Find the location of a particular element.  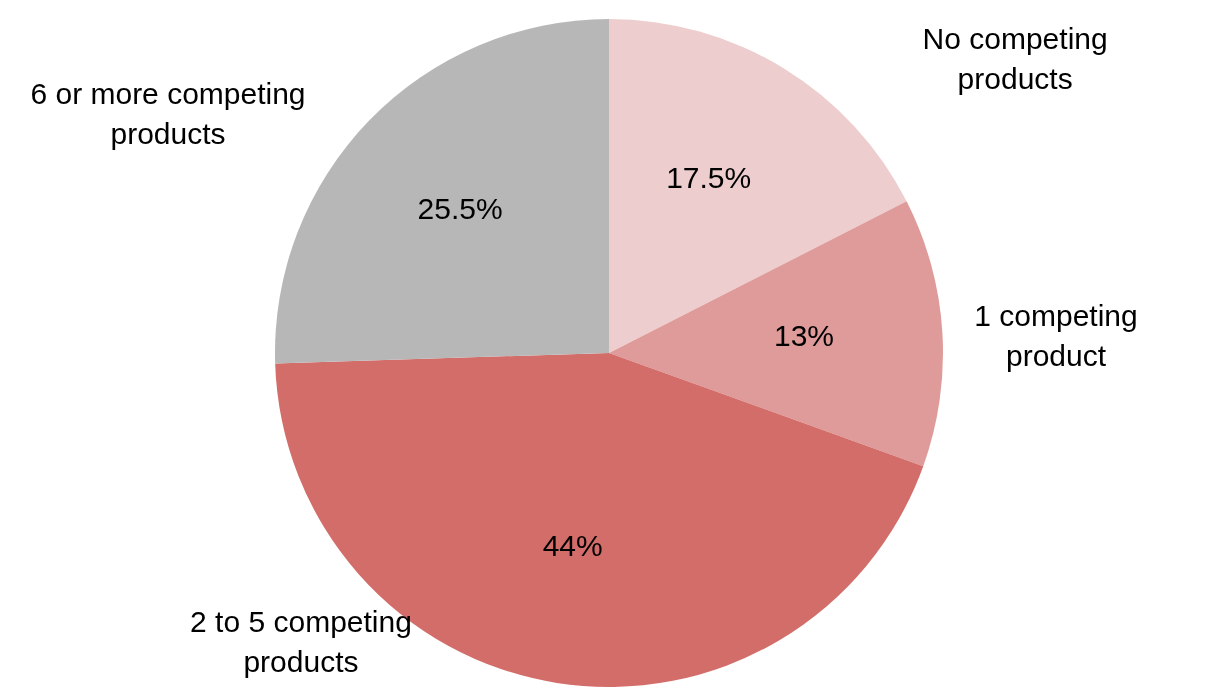

data-label: 44% is located at coordinates (572, 546).